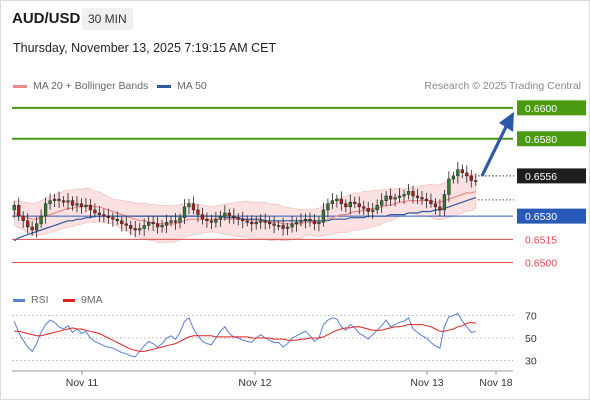  I want to click on resistance-2-tag, so click(551, 139).